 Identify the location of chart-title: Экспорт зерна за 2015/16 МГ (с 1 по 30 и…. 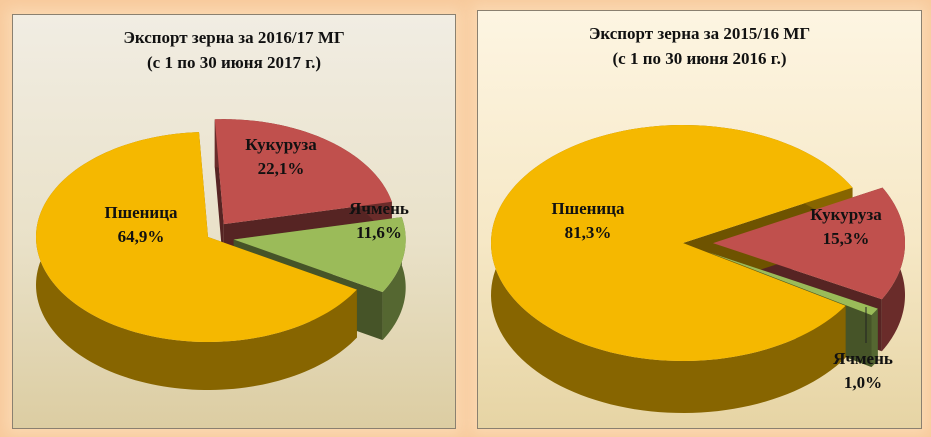
(699, 46).